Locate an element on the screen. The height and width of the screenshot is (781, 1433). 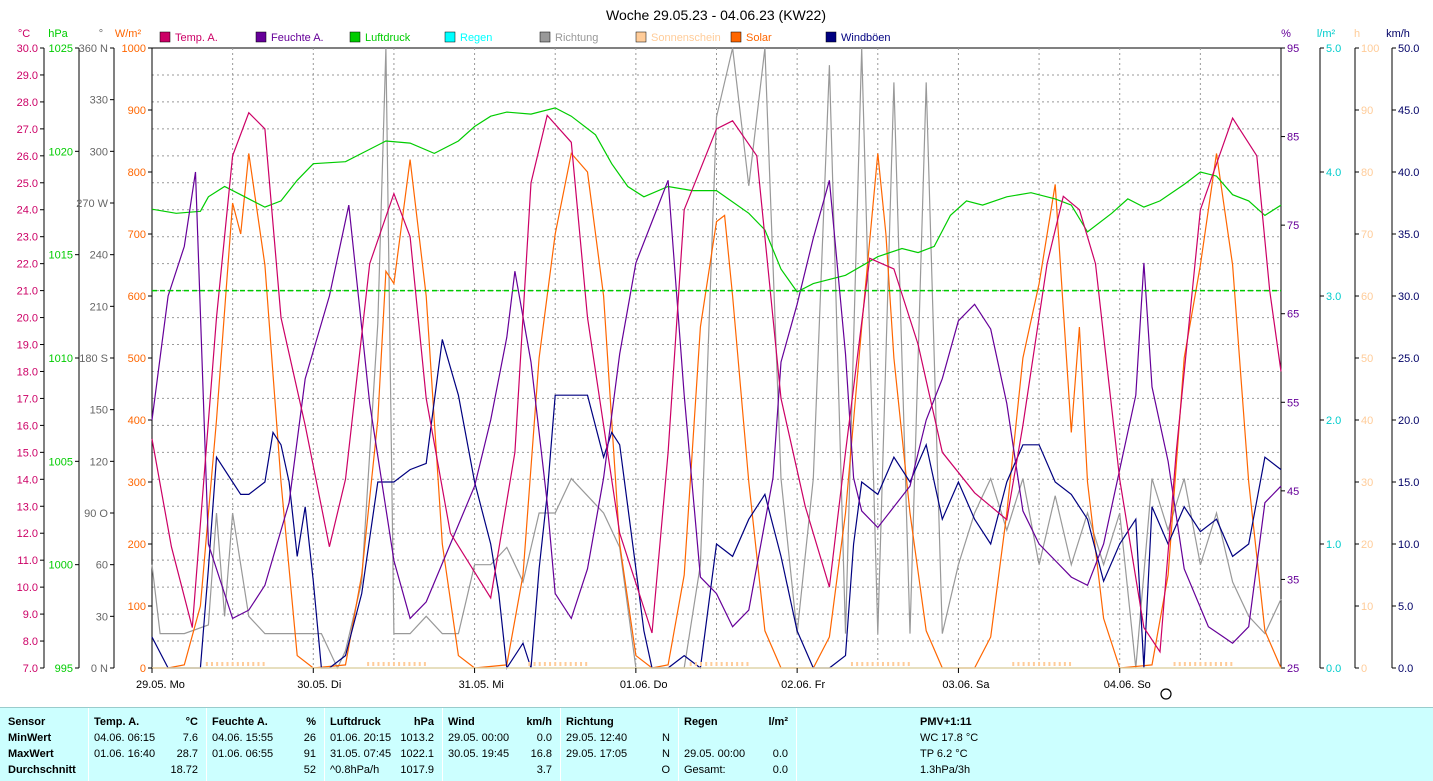
stats-row-label-min: MinWert is located at coordinates (30, 738).